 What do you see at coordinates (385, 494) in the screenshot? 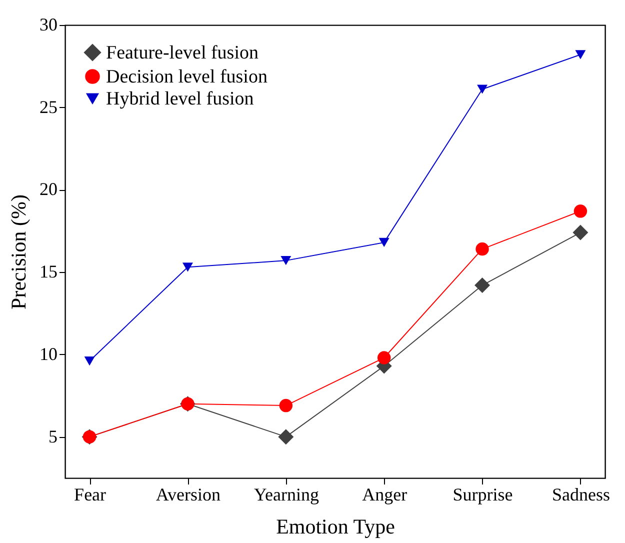
I see `x-tick-label: Anger` at bounding box center [385, 494].